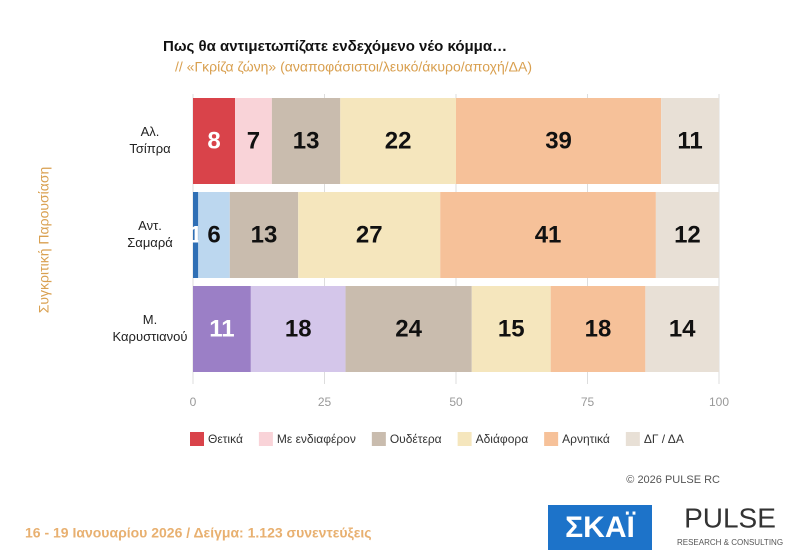 The image size is (788, 557). Describe the element at coordinates (730, 542) in the screenshot. I see `logo-right-sub: RESEARCH & CONSULTING` at that location.